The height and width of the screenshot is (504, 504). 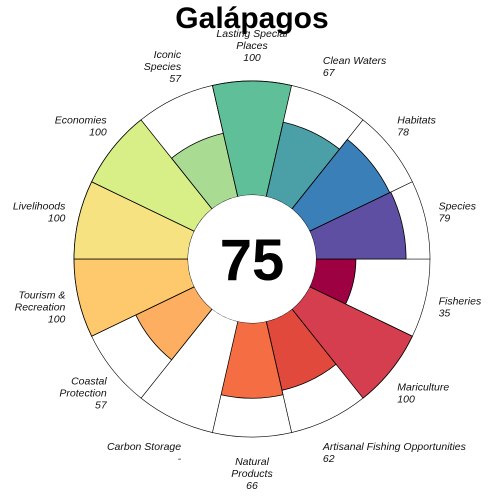 I want to click on chart-title: Galápagos, so click(x=251, y=18).